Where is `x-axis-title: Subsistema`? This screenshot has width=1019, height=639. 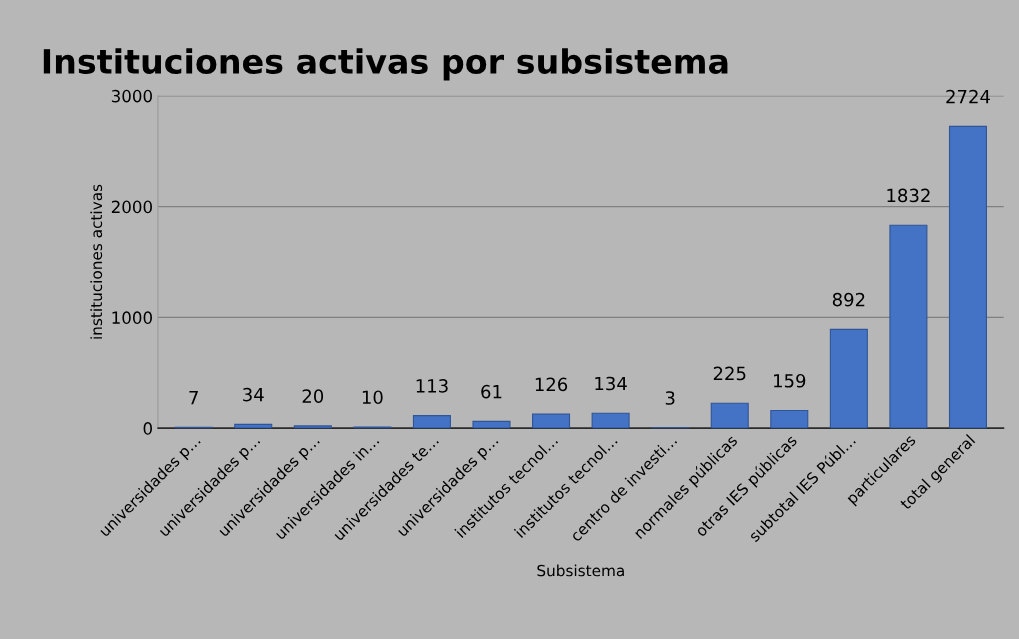 x-axis-title: Subsistema is located at coordinates (580, 570).